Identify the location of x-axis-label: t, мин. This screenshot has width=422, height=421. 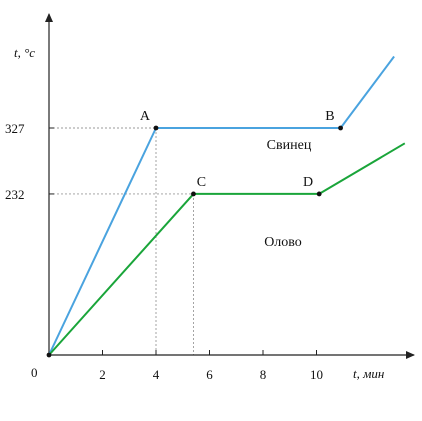
(368, 373).